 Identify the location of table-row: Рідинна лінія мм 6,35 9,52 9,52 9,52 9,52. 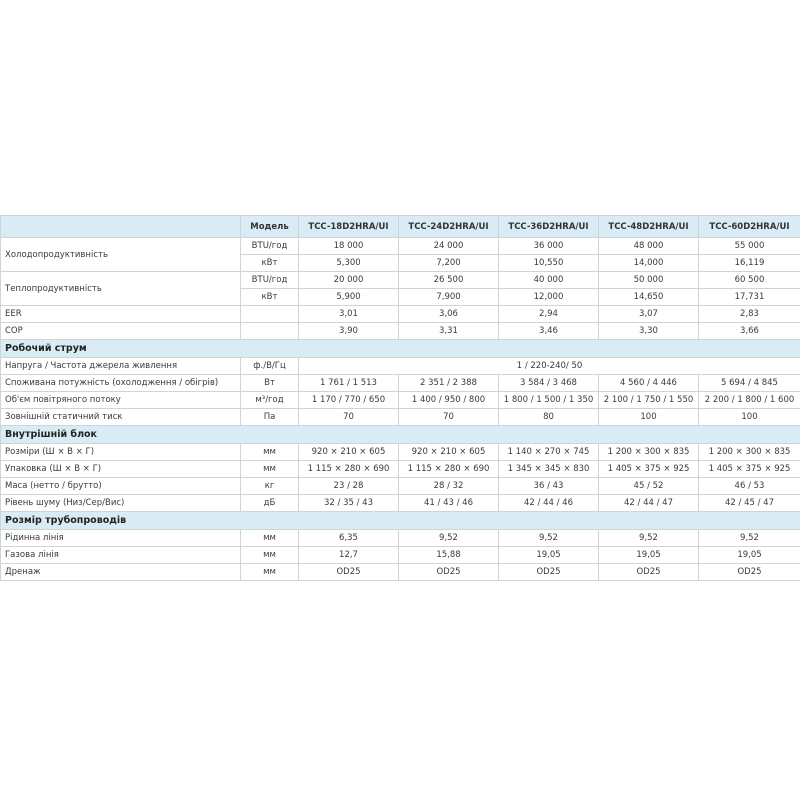
(400, 538).